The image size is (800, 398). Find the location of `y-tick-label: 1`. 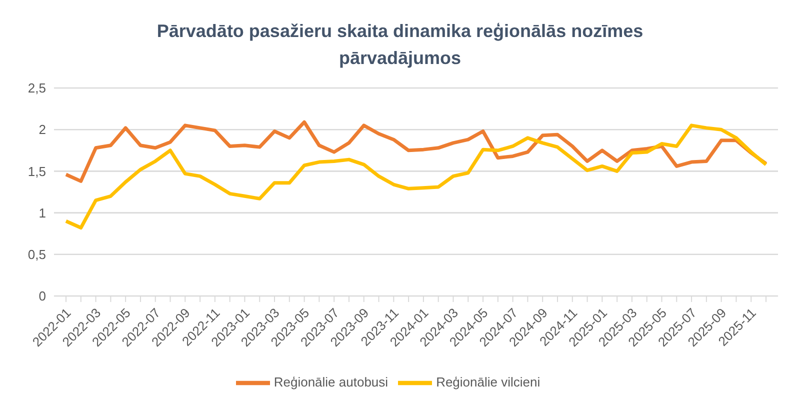

y-tick-label: 1 is located at coordinates (42, 212).